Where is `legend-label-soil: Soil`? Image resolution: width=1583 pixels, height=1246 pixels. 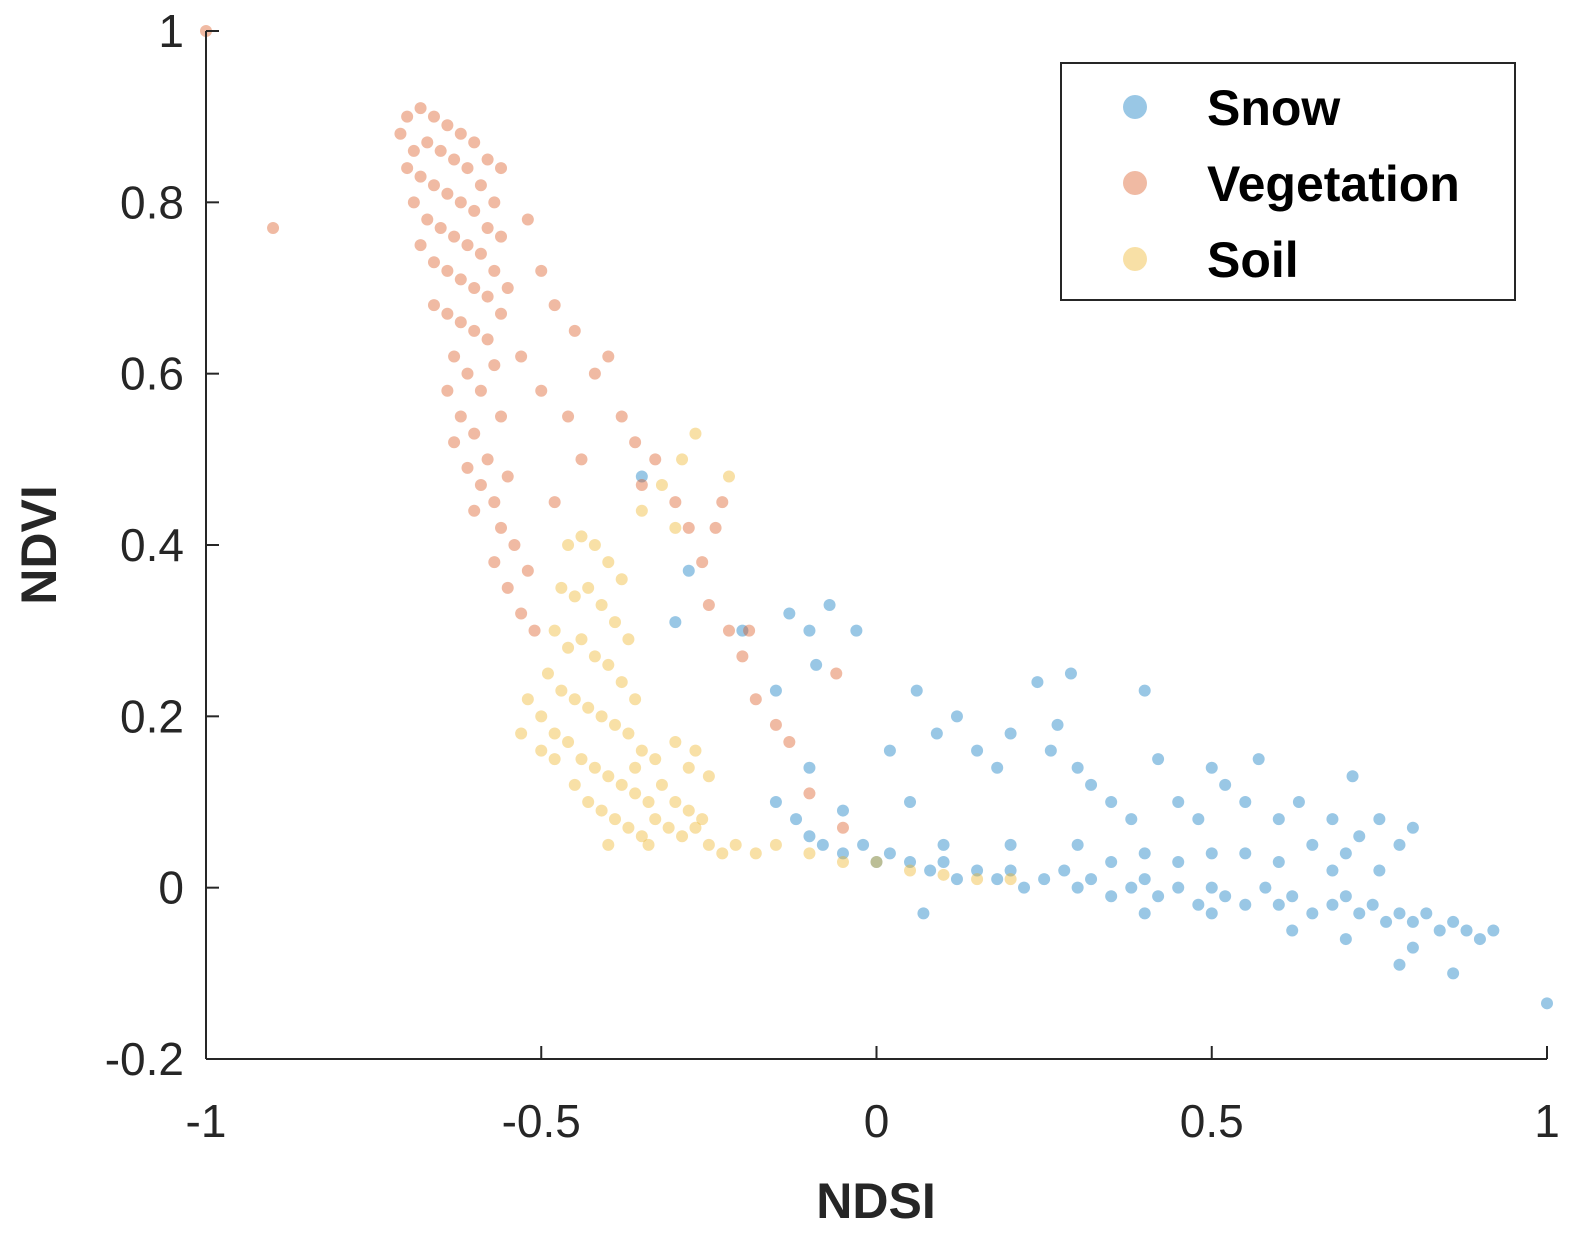 legend-label-soil: Soil is located at coordinates (1253, 260).